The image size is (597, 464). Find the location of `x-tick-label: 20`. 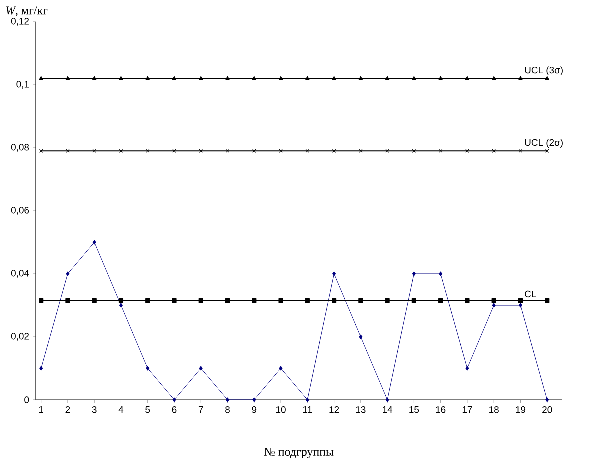

x-tick-label: 20 is located at coordinates (547, 410).